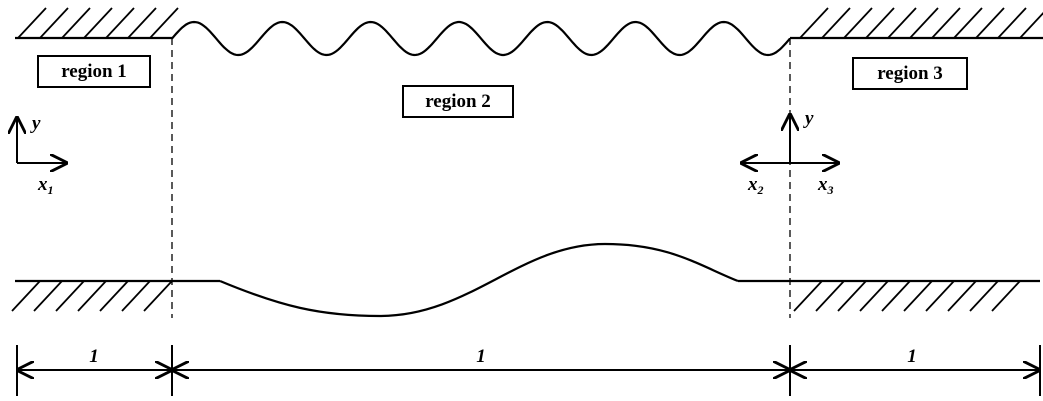 The image size is (1043, 401). I want to click on region-label: region 3, so click(910, 73).